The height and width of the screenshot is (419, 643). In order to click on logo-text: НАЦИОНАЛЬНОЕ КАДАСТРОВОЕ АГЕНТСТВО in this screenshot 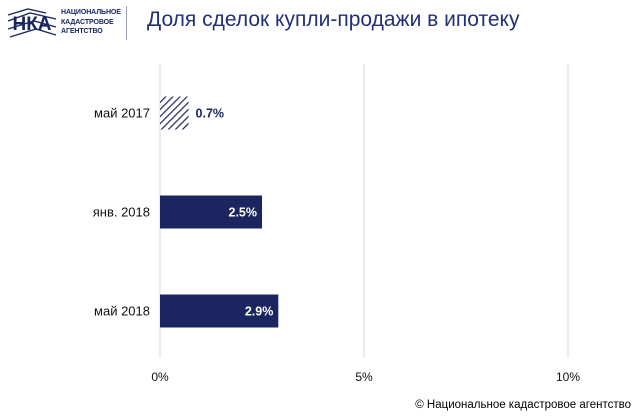, I will do `click(93, 22)`.